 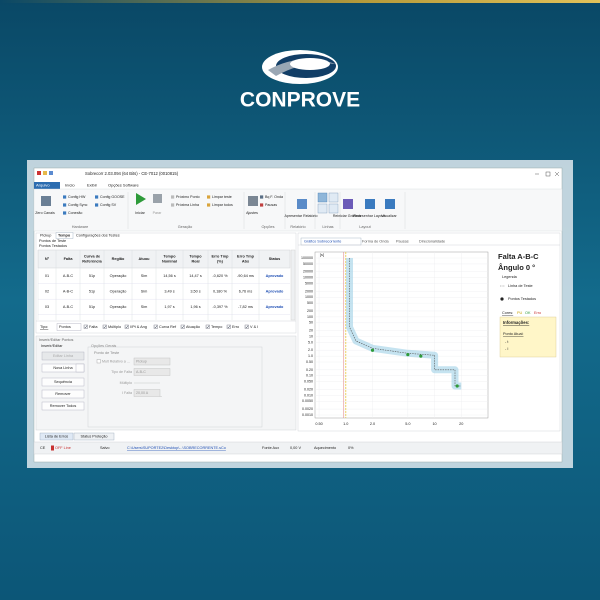 I want to click on ribbon-button: Conexão, so click(x=75, y=213).